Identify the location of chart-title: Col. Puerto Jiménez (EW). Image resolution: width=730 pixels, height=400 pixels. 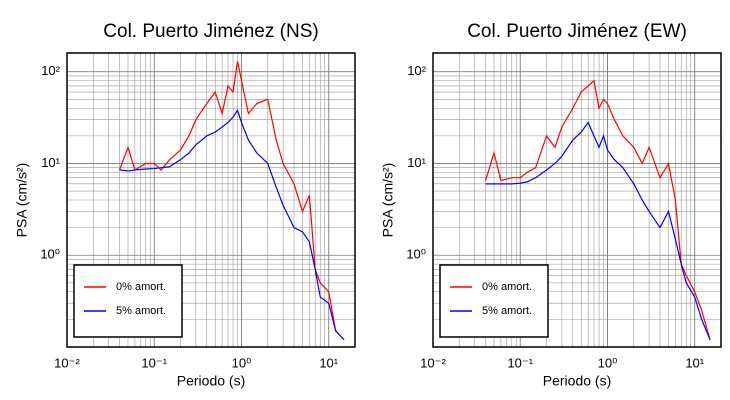
(577, 31).